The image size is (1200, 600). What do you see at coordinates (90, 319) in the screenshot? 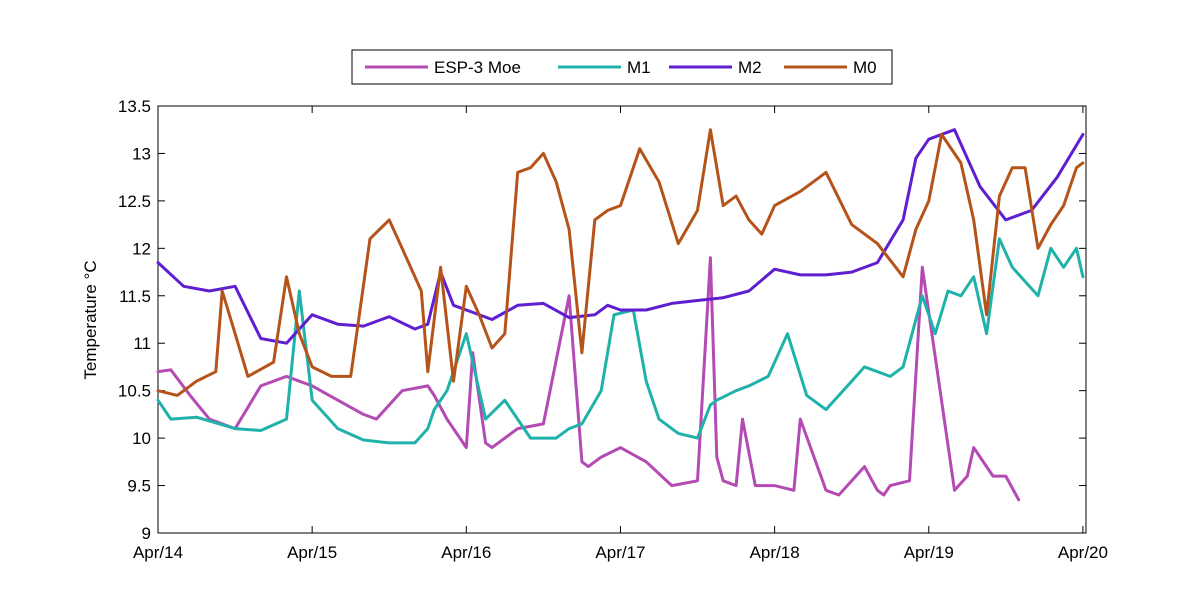
I see `y-axis-label: Temperature °C` at bounding box center [90, 319].